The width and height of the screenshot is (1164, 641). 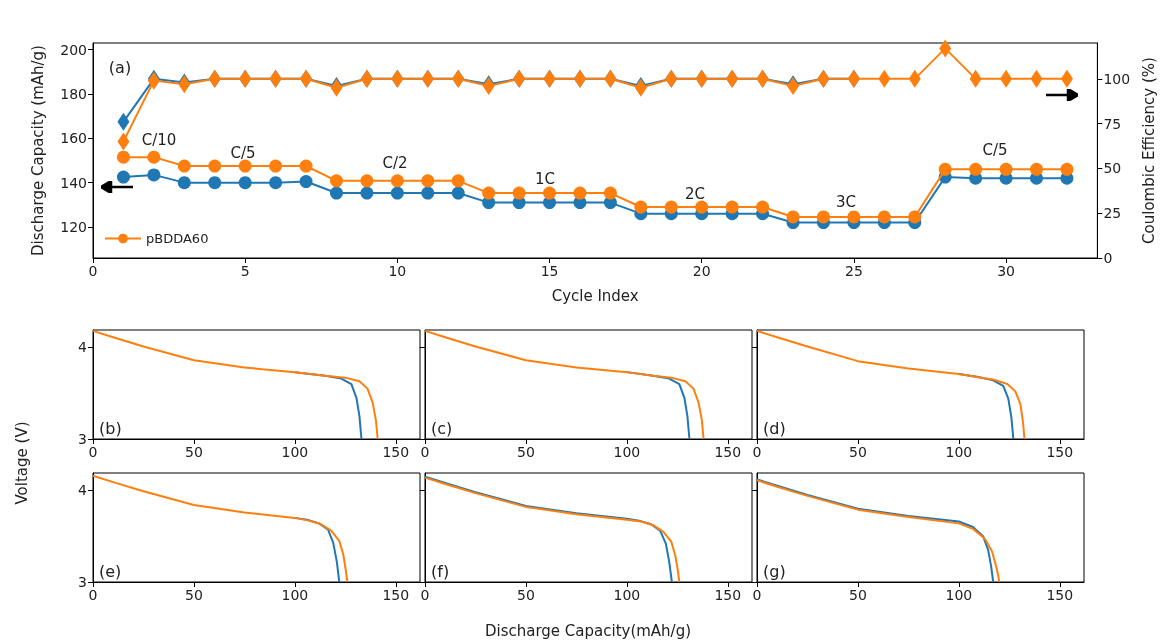 What do you see at coordinates (701, 271) in the screenshot?
I see `x-tick-label: 20` at bounding box center [701, 271].